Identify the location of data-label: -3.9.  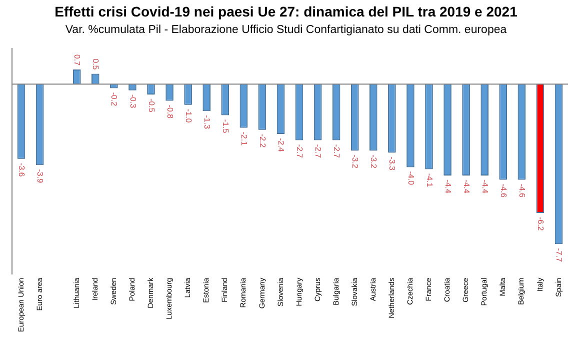
(40, 176).